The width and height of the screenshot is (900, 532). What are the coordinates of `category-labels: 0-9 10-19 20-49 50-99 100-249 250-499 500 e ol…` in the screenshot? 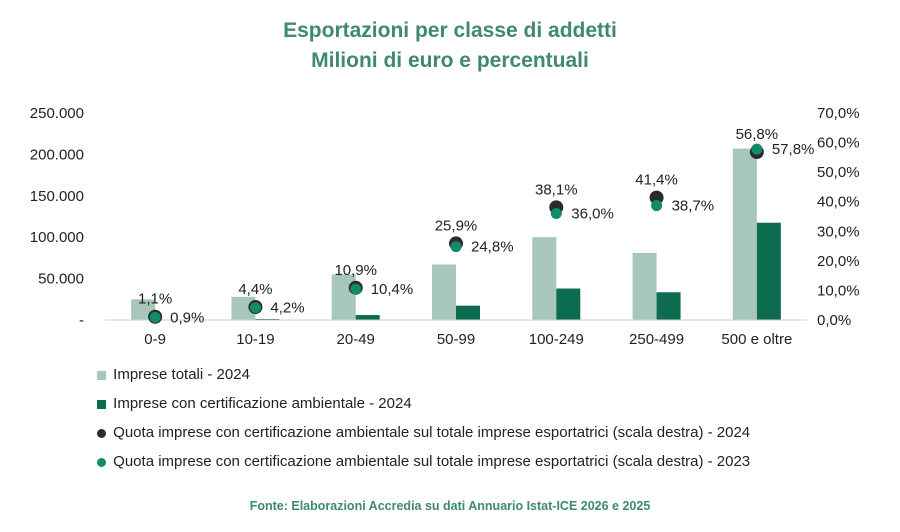 It's located at (468, 339).